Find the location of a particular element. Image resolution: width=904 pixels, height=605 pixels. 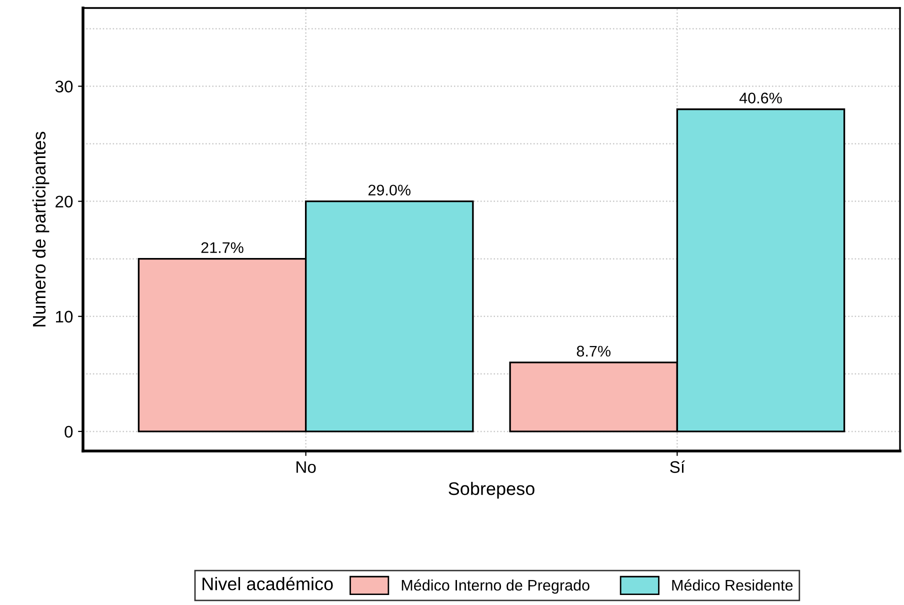

annotation: 29.0% is located at coordinates (389, 190).